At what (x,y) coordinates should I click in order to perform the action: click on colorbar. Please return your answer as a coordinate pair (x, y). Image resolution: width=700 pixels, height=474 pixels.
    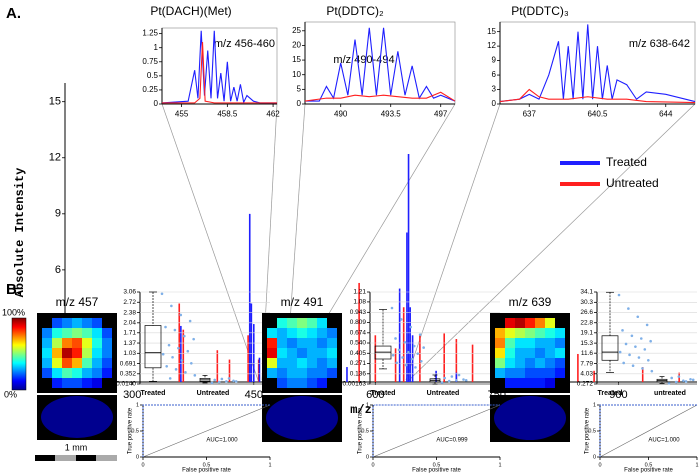
    Looking at the image, I should click on (19, 354).